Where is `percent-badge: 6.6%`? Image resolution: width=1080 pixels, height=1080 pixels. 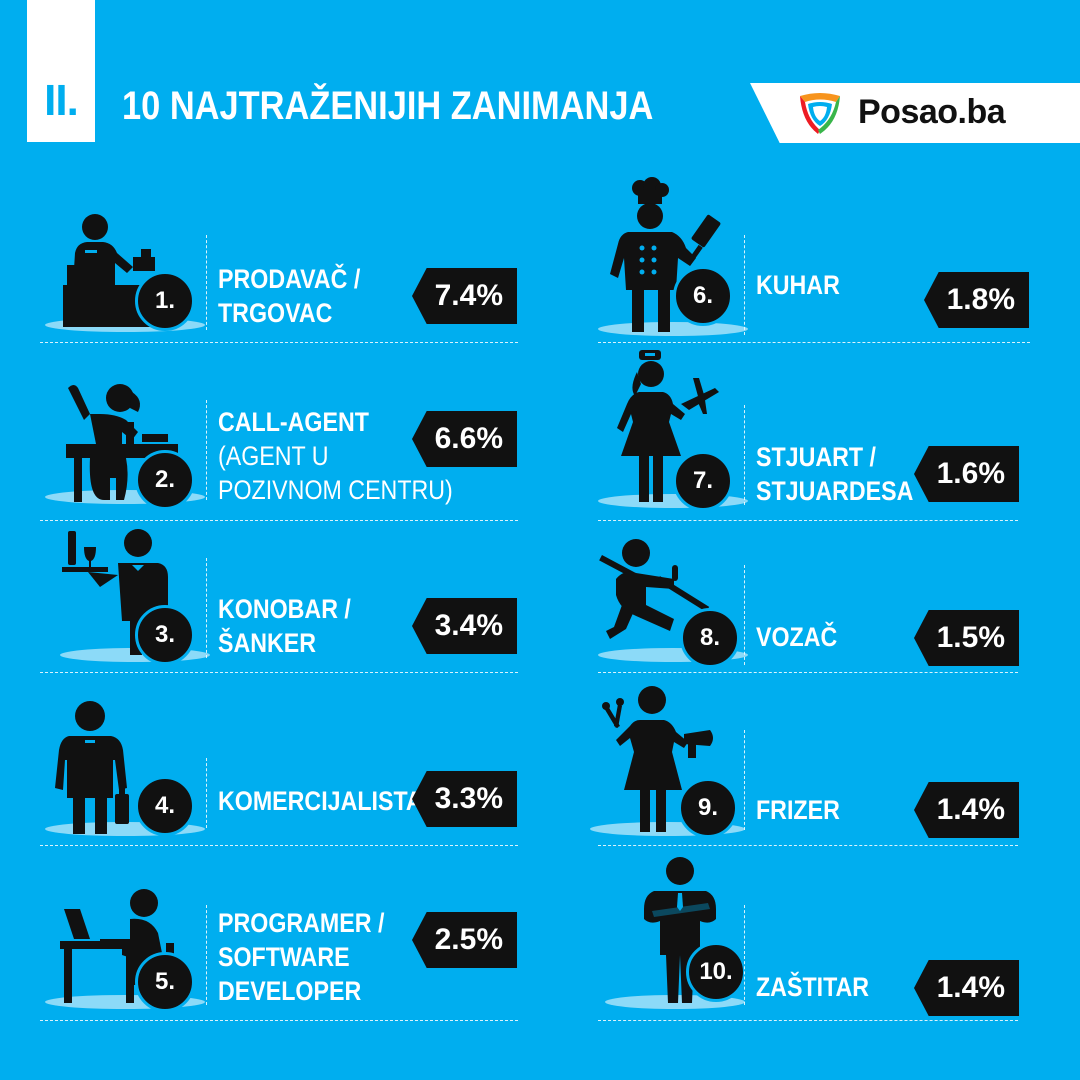
percent-badge: 6.6% is located at coordinates (464, 439).